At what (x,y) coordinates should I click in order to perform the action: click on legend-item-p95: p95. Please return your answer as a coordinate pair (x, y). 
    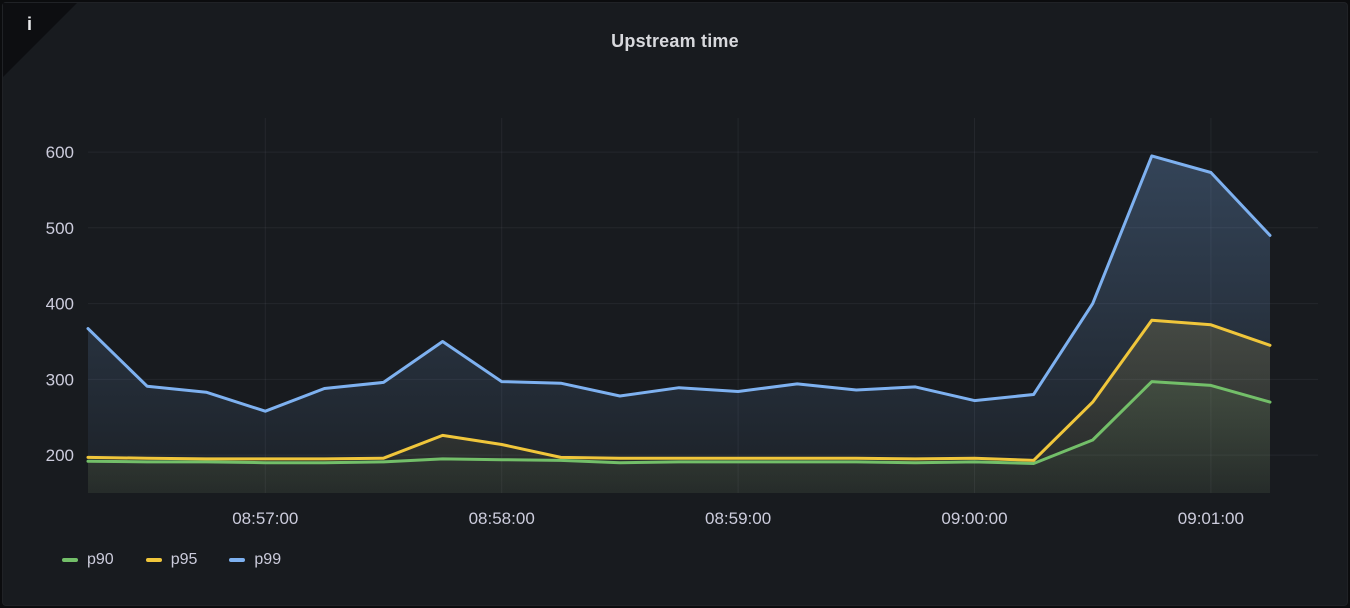
    Looking at the image, I should click on (171, 560).